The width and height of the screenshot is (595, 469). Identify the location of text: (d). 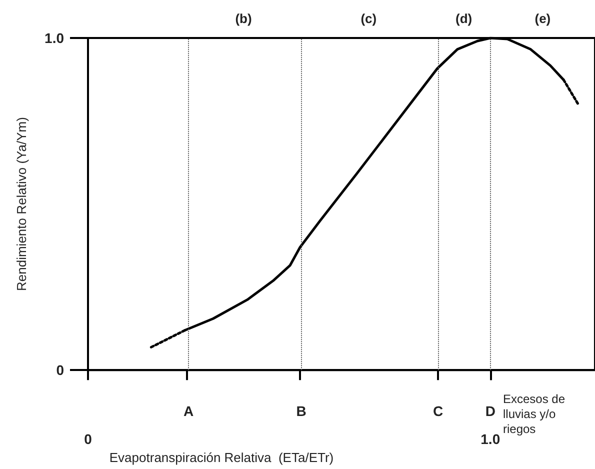
(464, 18).